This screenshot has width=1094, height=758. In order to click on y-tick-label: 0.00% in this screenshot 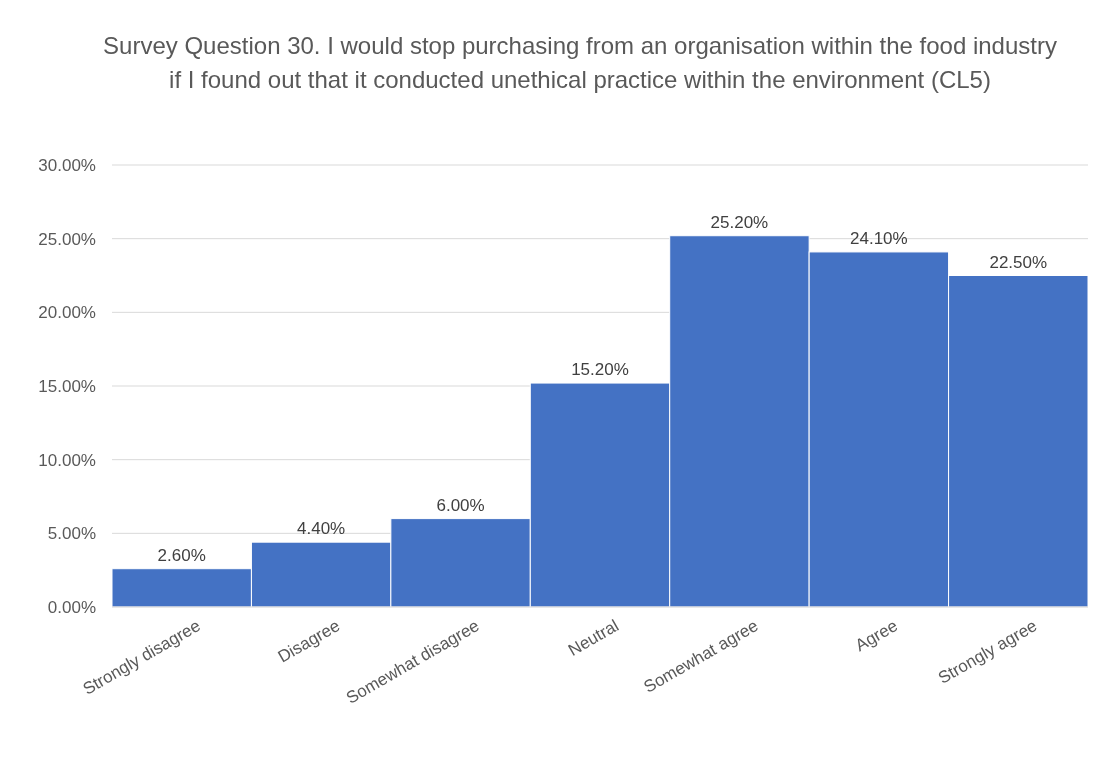, I will do `click(71, 607)`.